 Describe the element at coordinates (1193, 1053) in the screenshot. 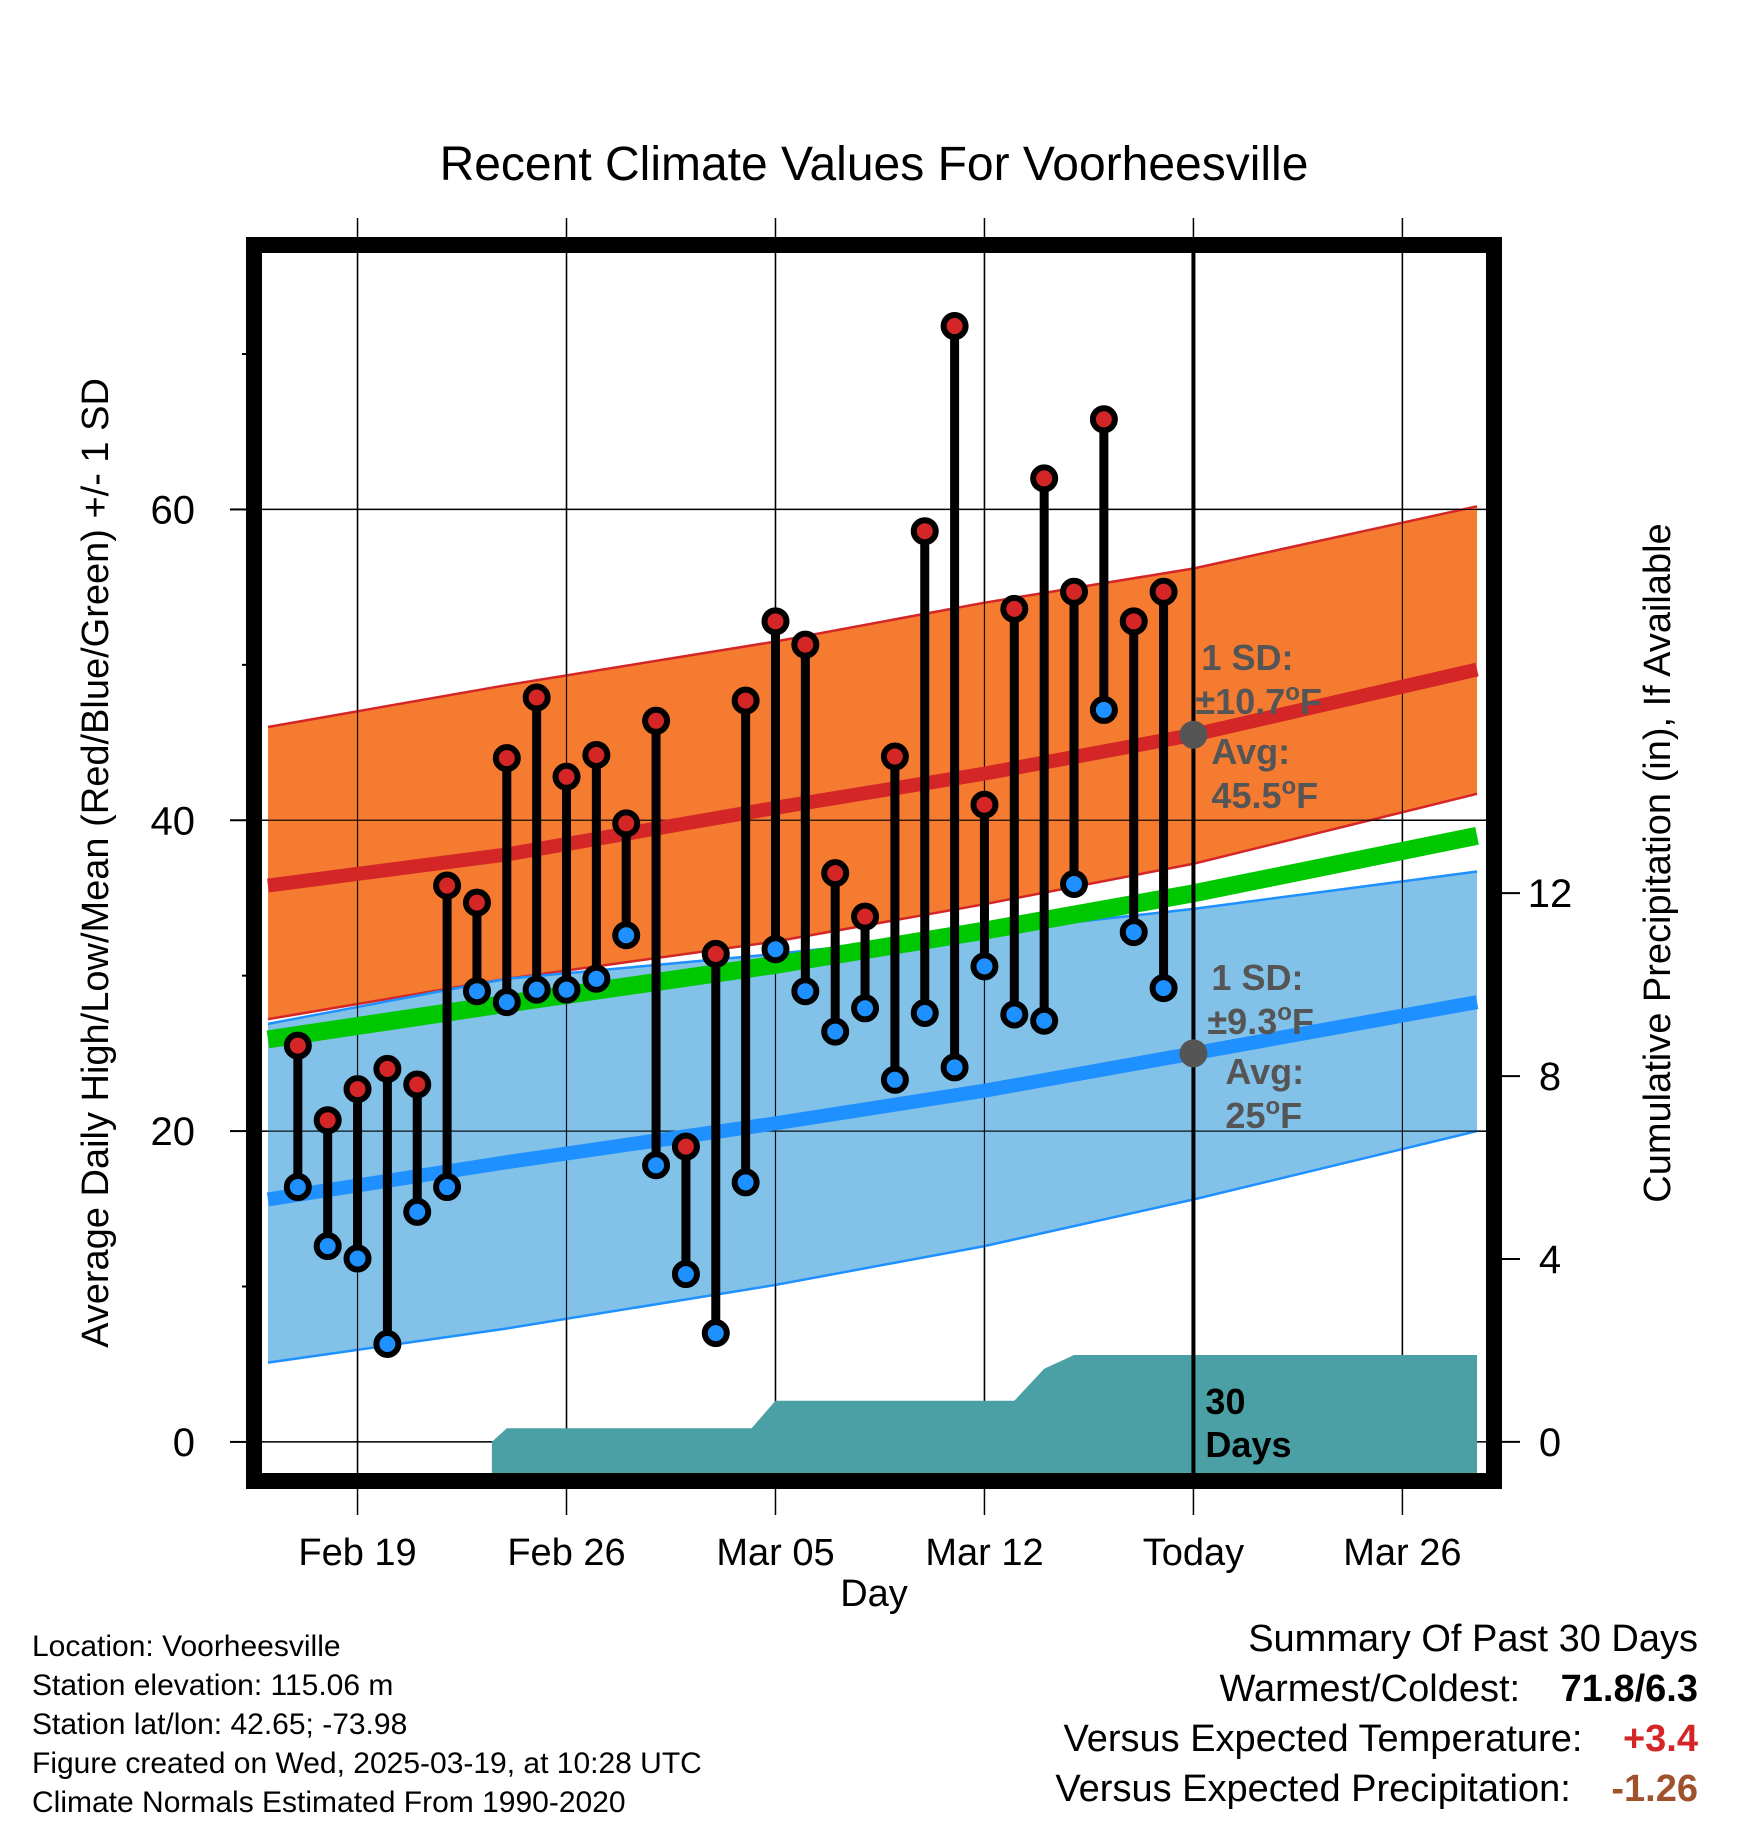

I see `low-avg-marker` at that location.